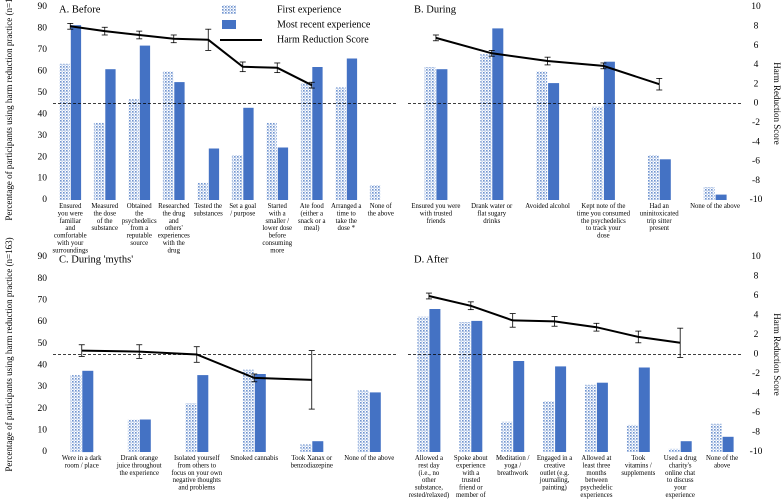 Image resolution: width=784 pixels, height=499 pixels. What do you see at coordinates (777, 103) in the screenshot?
I see `y2-axis-label: Harm Reduction Score` at bounding box center [777, 103].